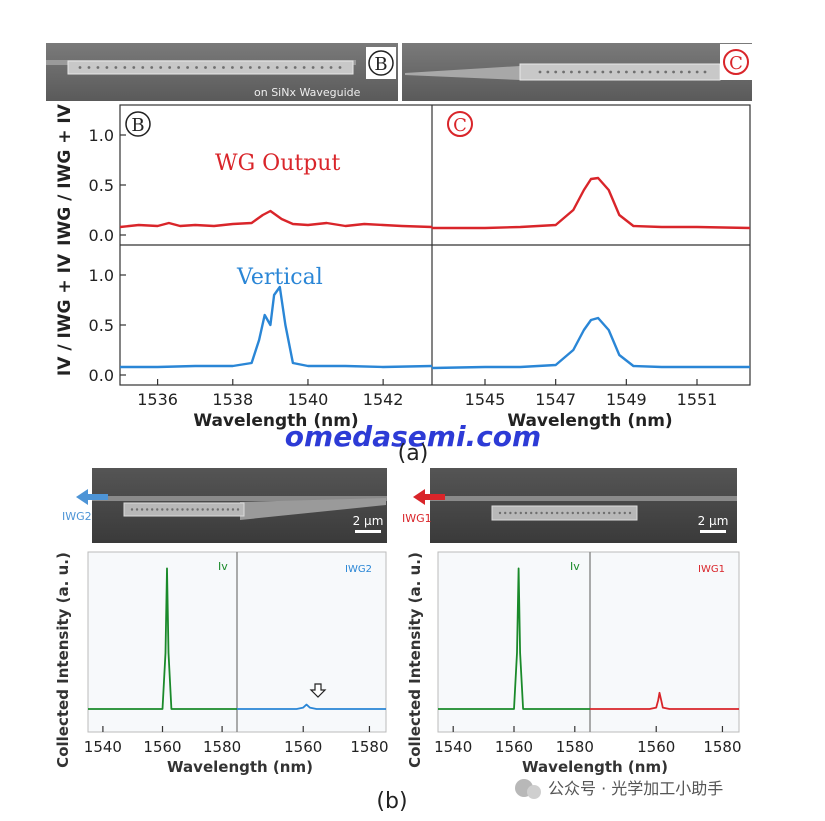 This screenshot has width=825, height=821. I want to click on series-line-iv, so click(514, 638).